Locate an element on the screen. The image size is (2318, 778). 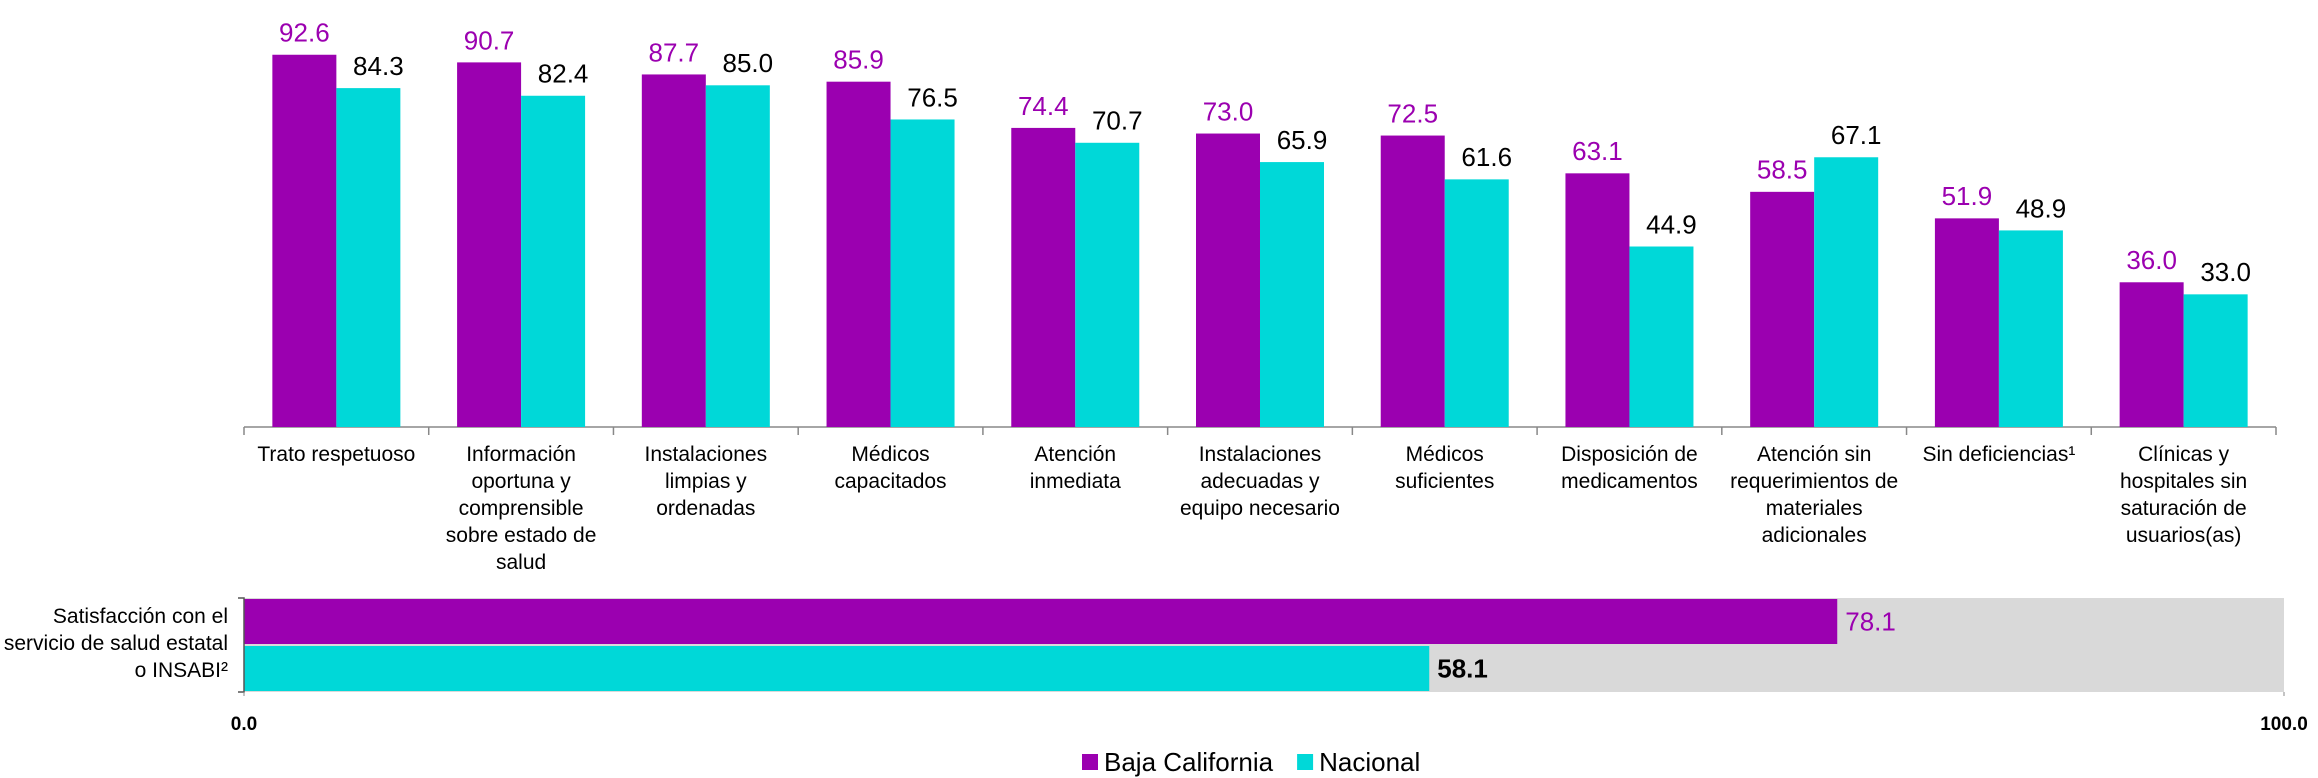
value-label: 87.7 is located at coordinates (674, 52).